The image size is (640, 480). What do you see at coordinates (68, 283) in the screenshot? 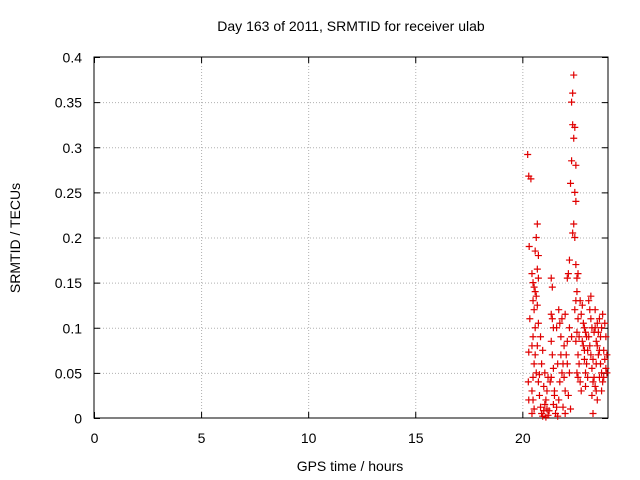
I see `y-tick-label: 0.15` at bounding box center [68, 283].